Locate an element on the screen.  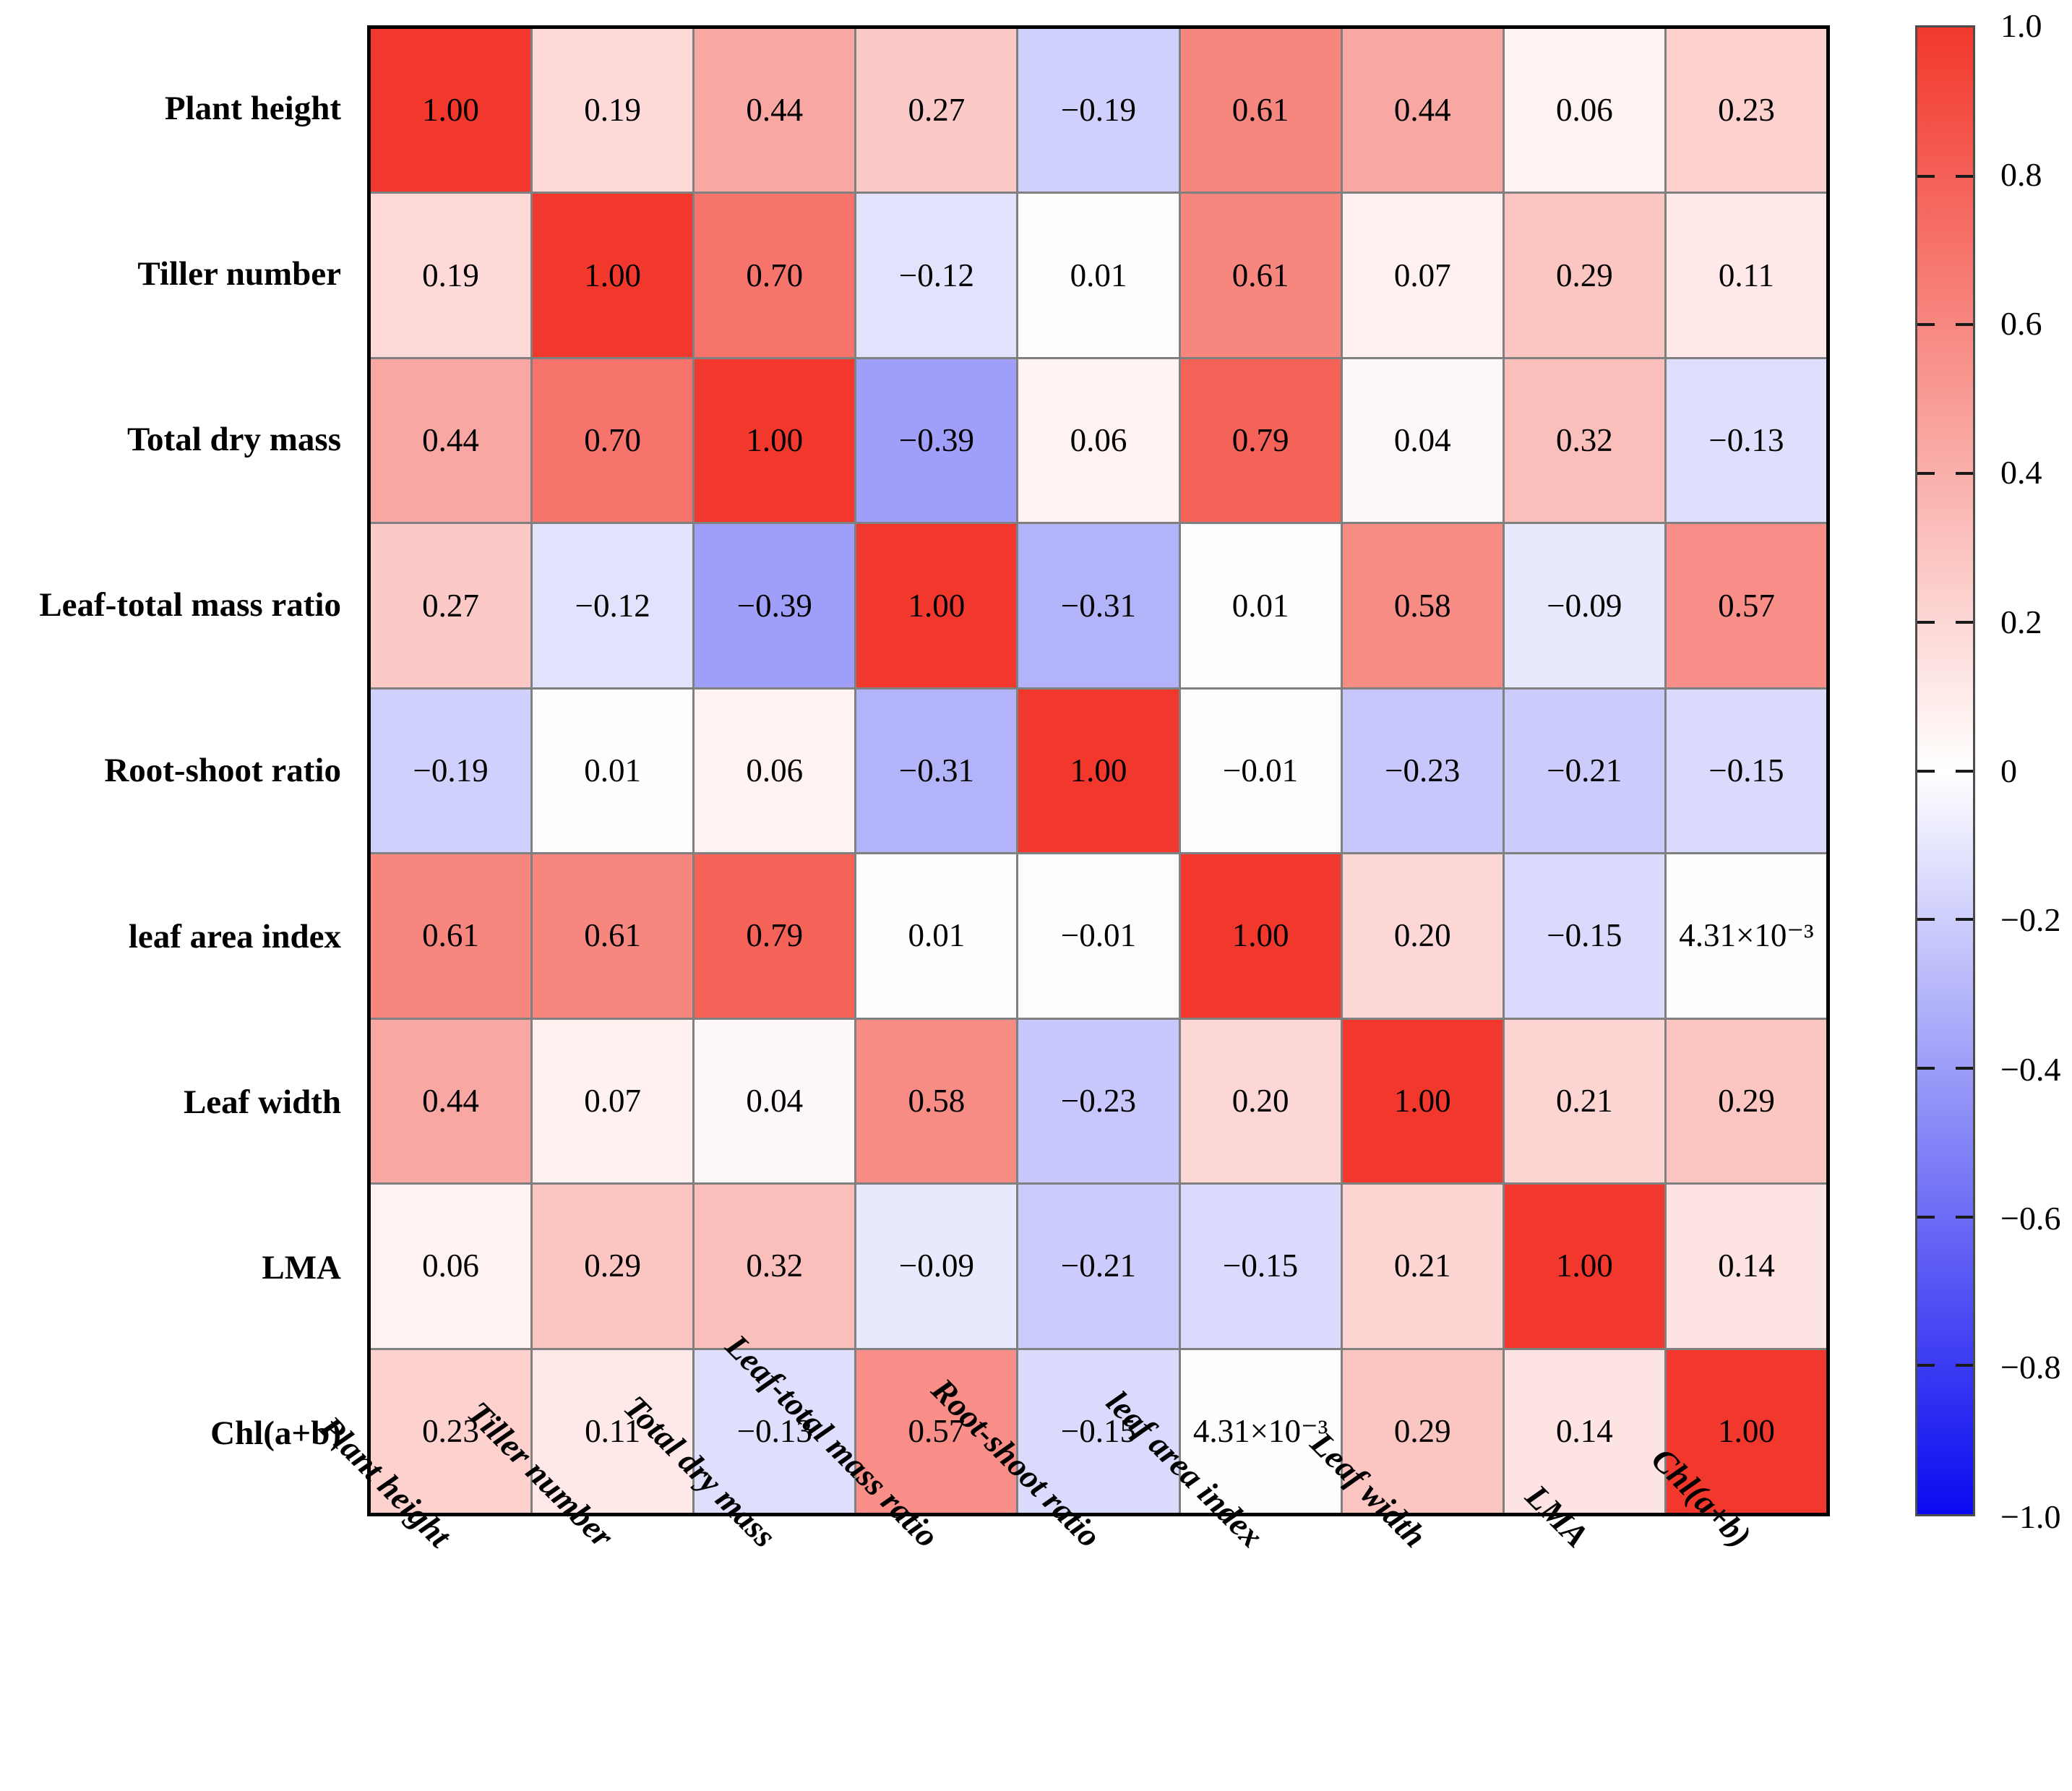
y-axis-label: Tiller number is located at coordinates (239, 273).